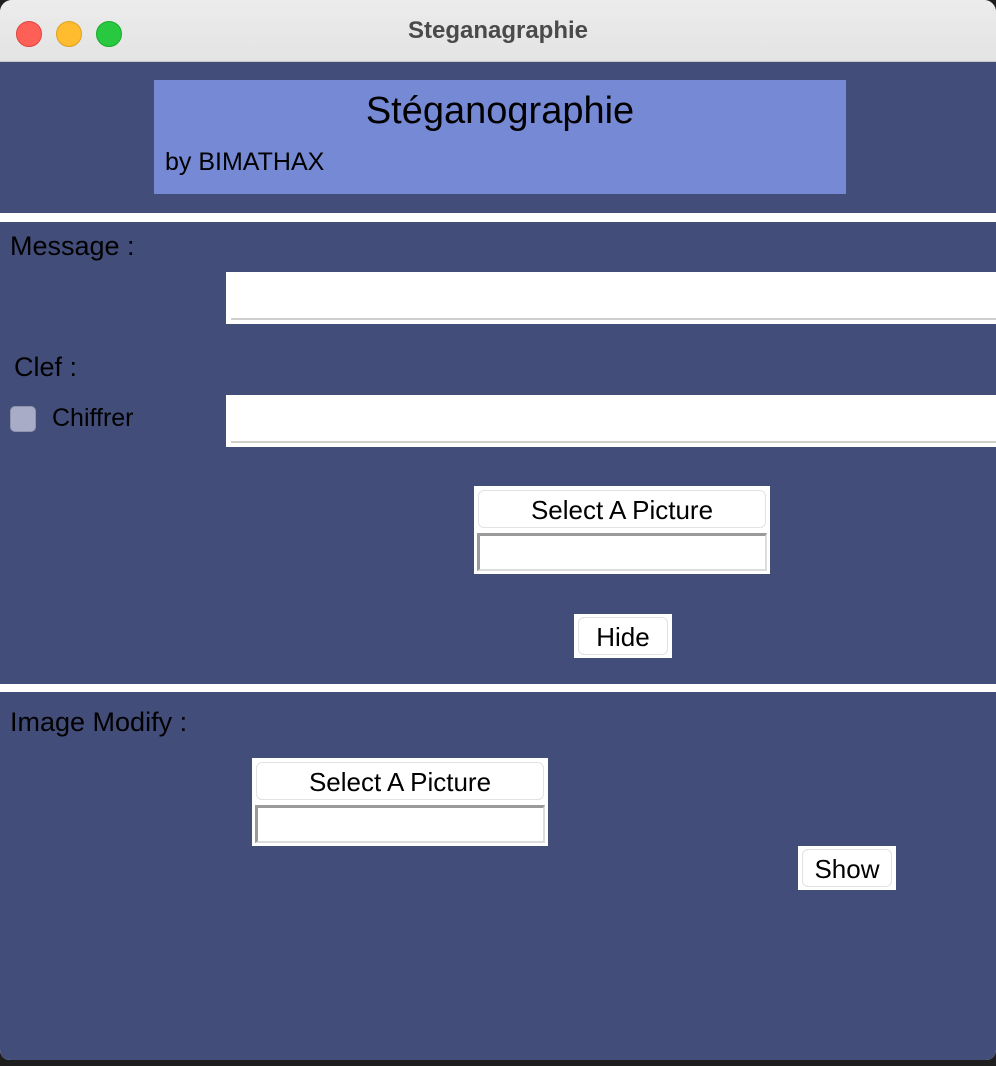 This screenshot has width=996, height=1066. I want to click on select-modified-picture-frame: Select A Picture, so click(400, 802).